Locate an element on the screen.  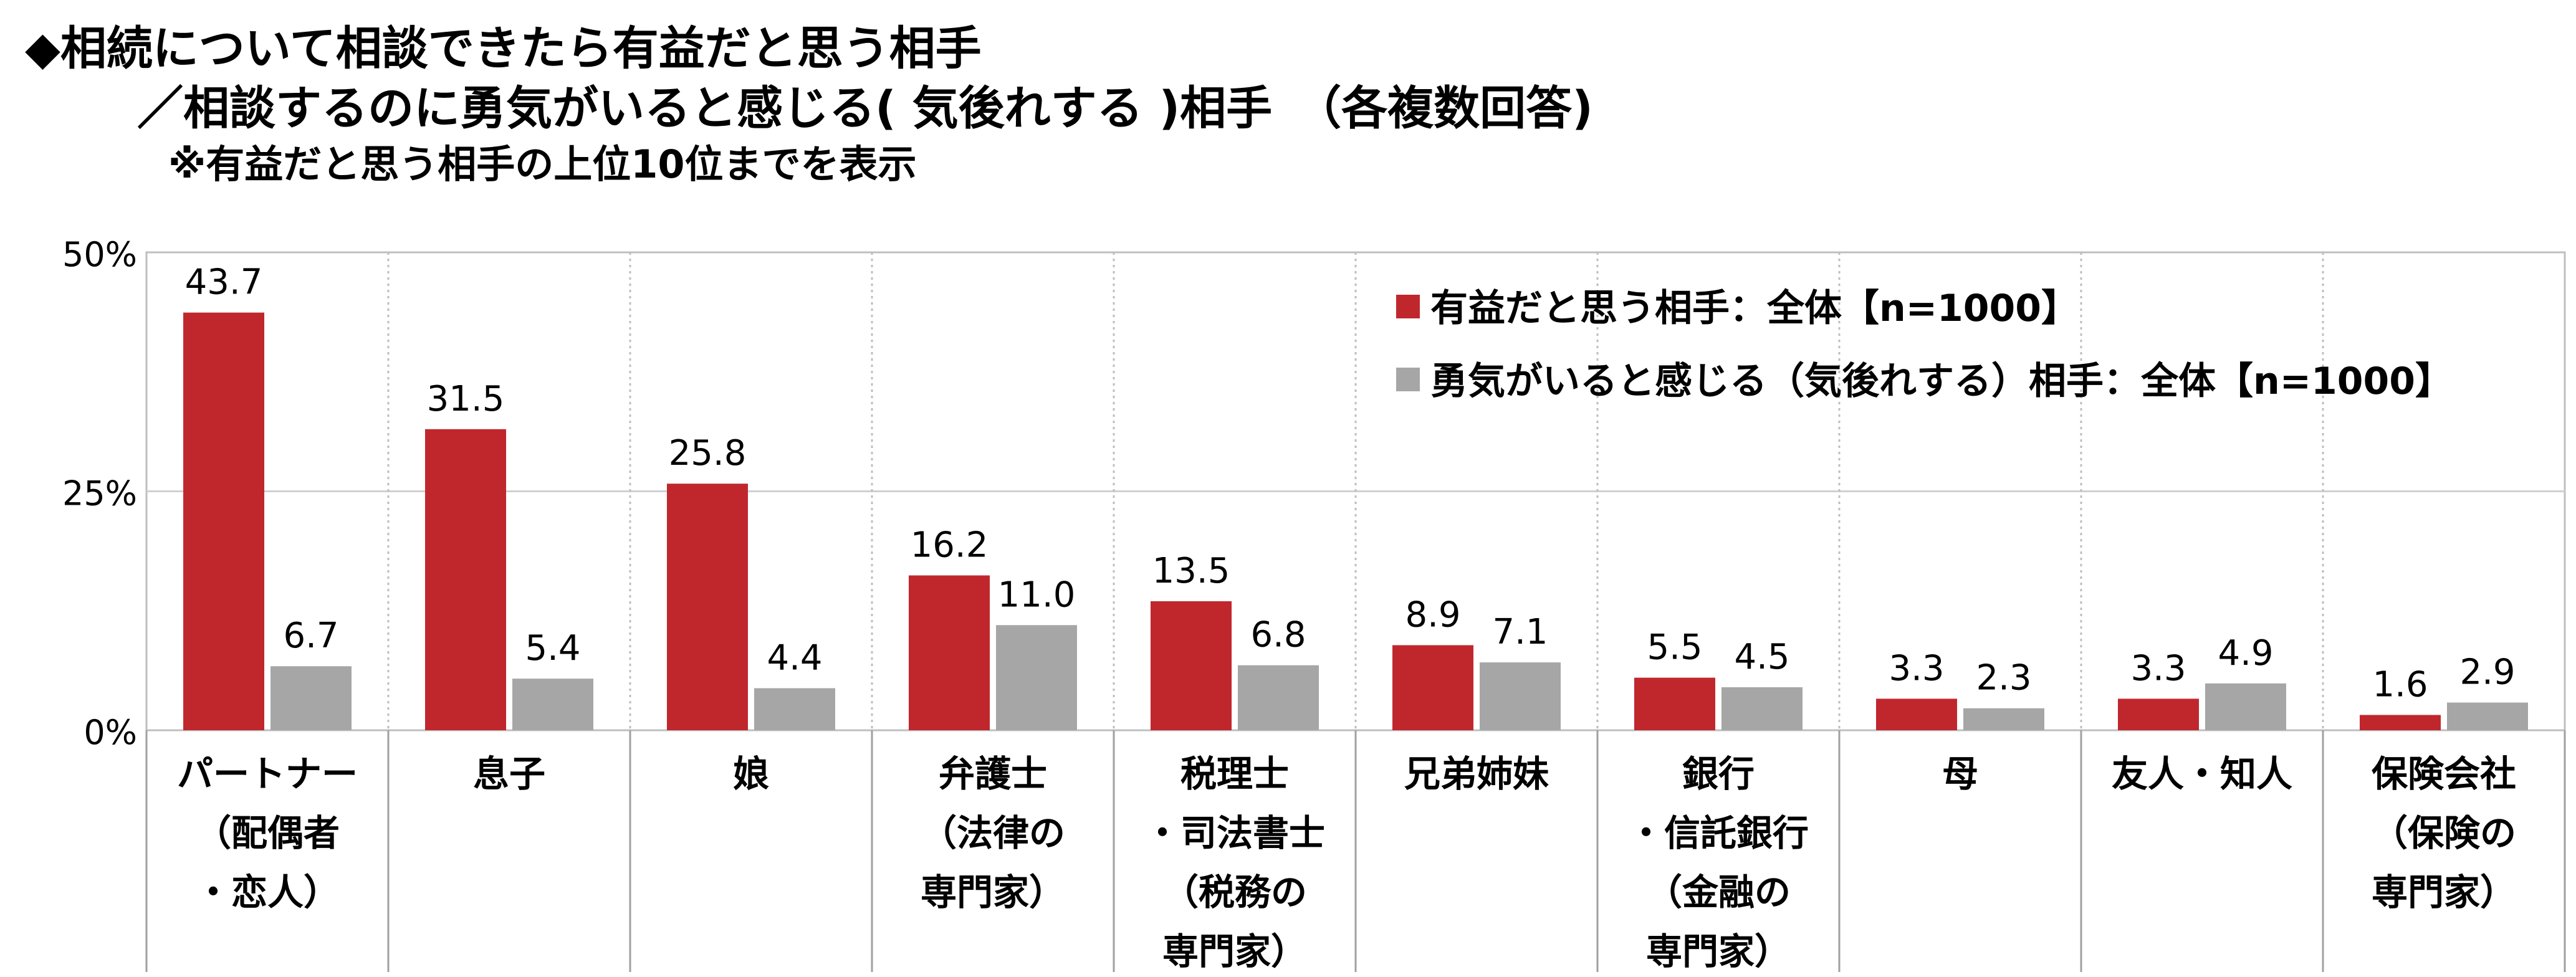
x-tick-label: 娘 is located at coordinates (751, 774).